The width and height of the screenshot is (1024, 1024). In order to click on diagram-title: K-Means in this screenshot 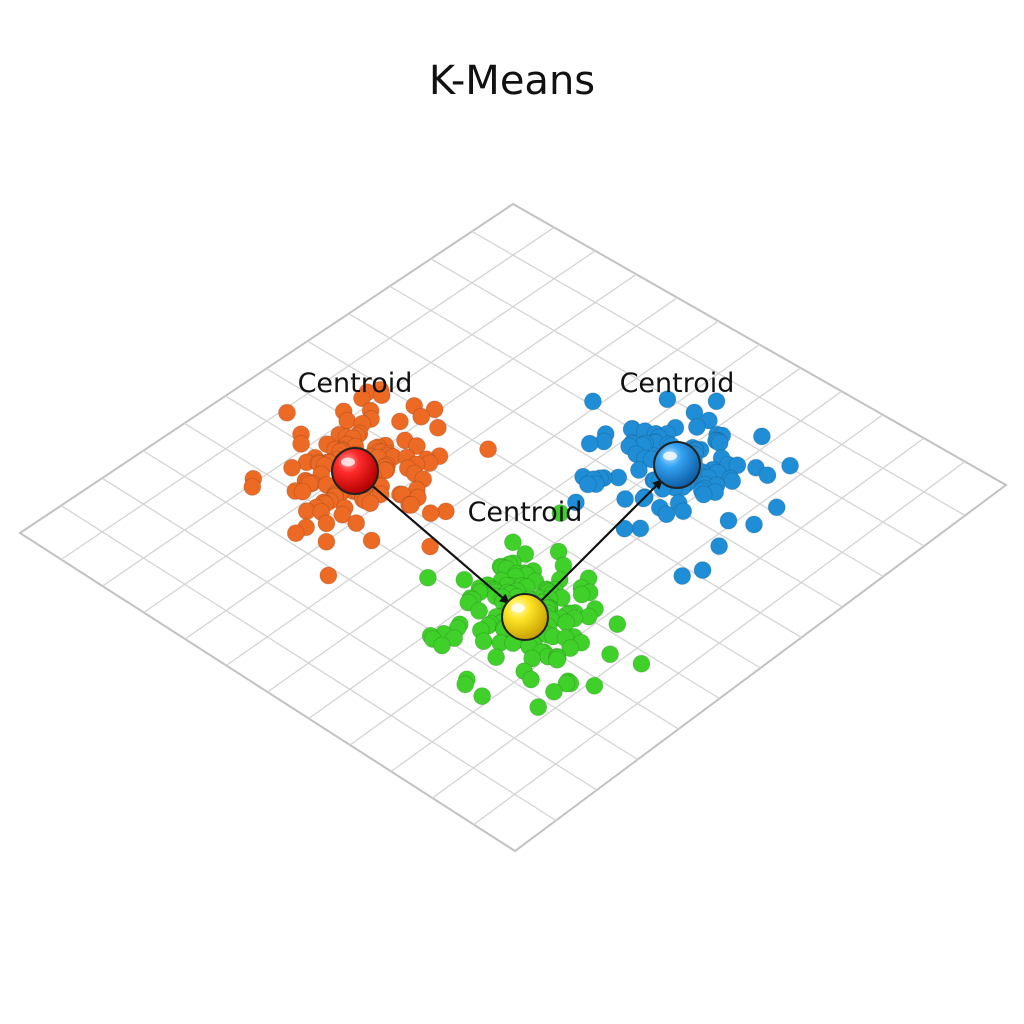, I will do `click(512, 81)`.